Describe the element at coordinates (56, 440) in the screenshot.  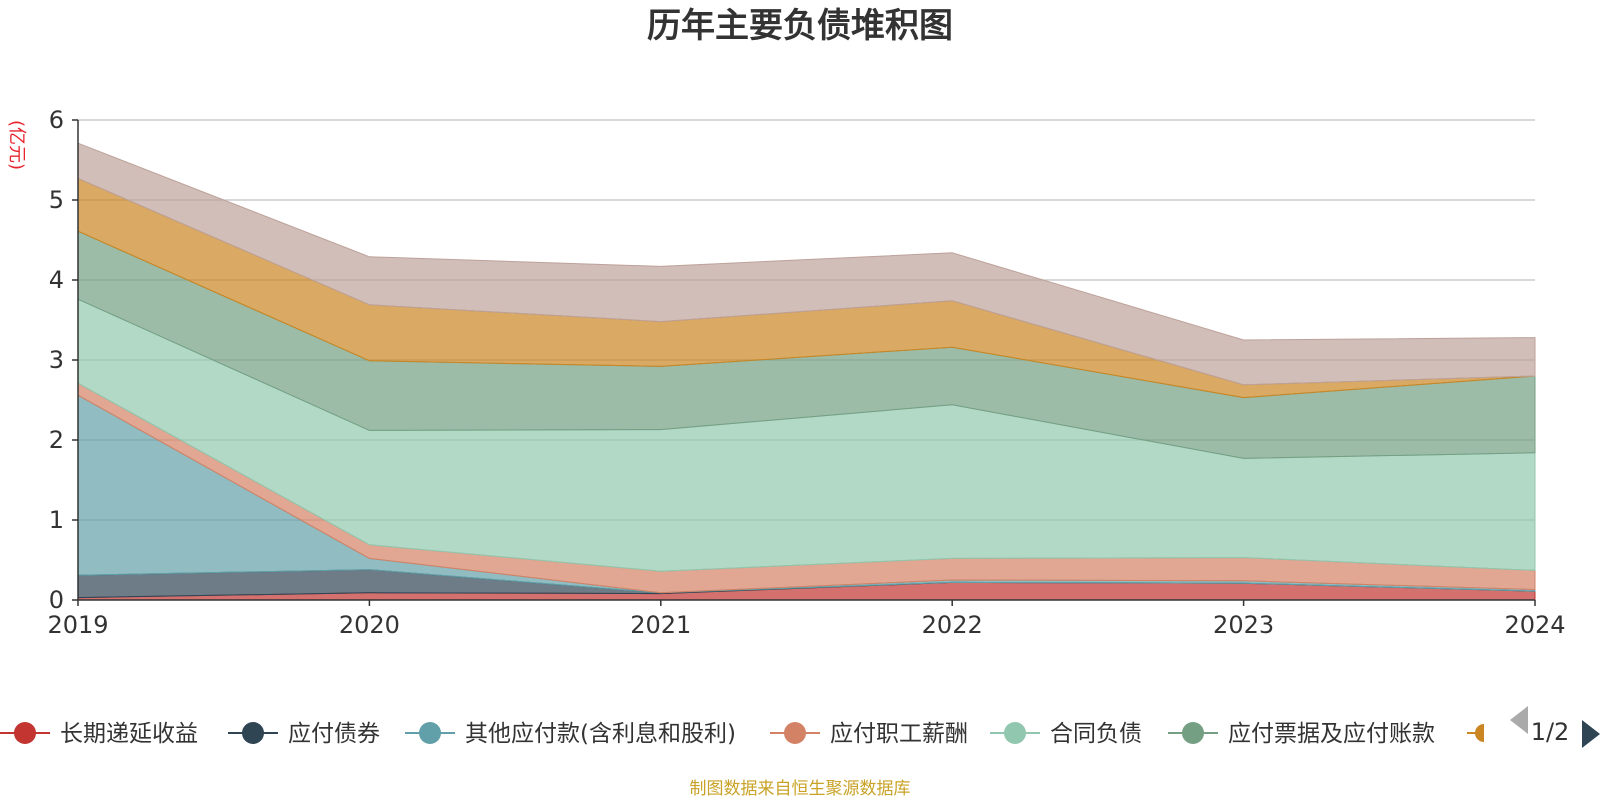
I see `y-tick-label: 2` at that location.